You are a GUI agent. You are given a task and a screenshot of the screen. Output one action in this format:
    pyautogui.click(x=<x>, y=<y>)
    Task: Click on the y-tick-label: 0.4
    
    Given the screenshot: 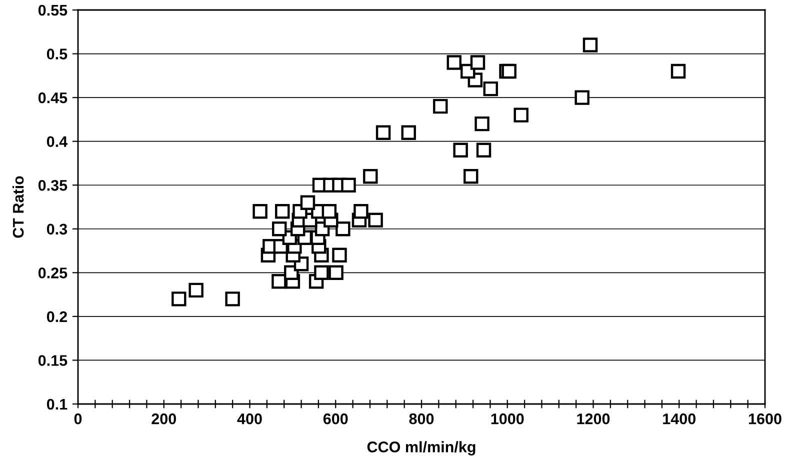 What is the action you would take?
    pyautogui.click(x=57, y=142)
    